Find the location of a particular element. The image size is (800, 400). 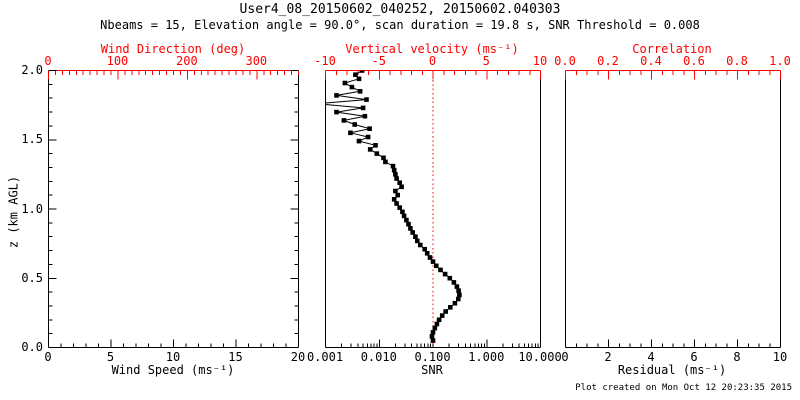

snr-top-tick-label: 5 is located at coordinates (486, 61).